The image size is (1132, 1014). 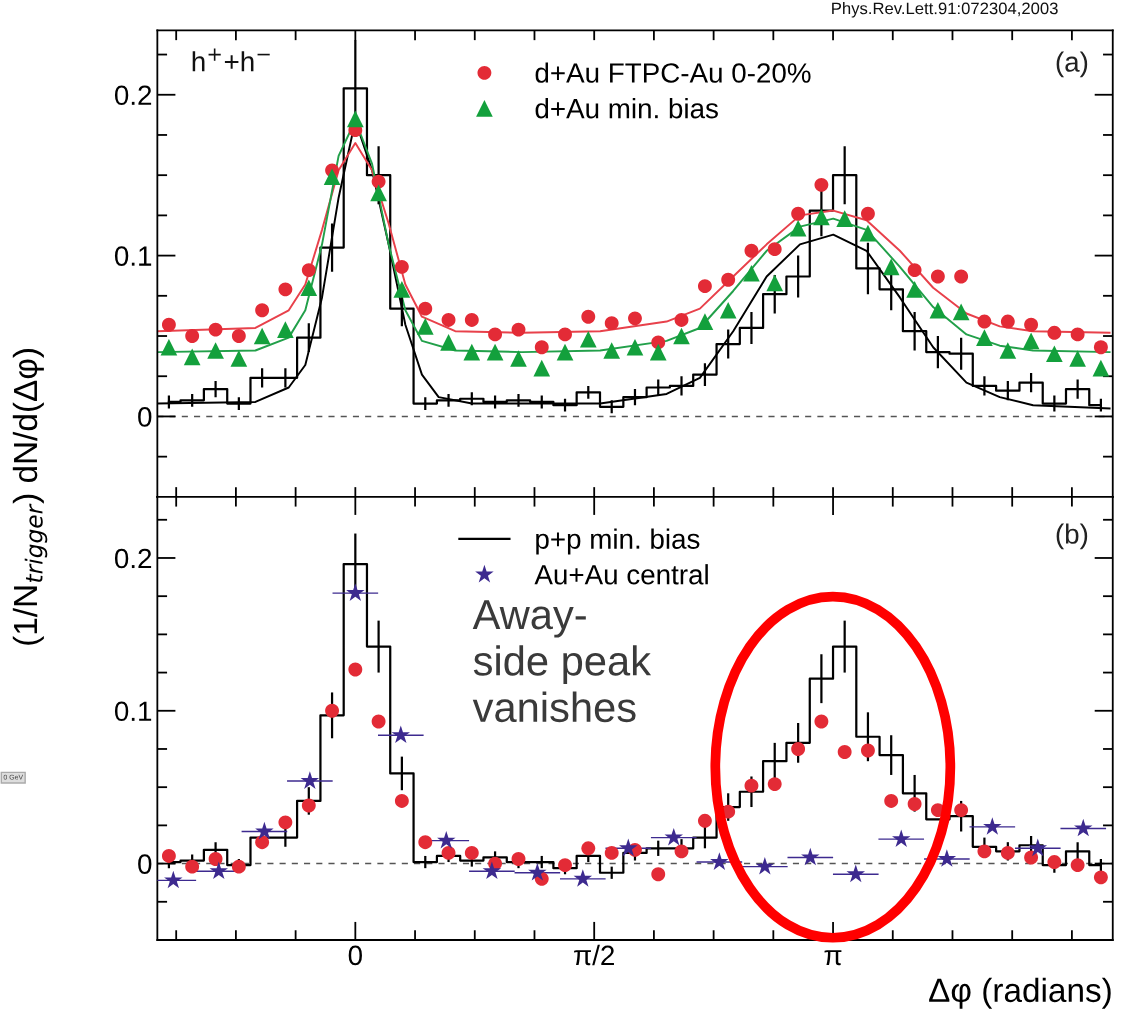 I want to click on annotation: h$^{+}$+h$^{−}$, so click(x=231, y=60).